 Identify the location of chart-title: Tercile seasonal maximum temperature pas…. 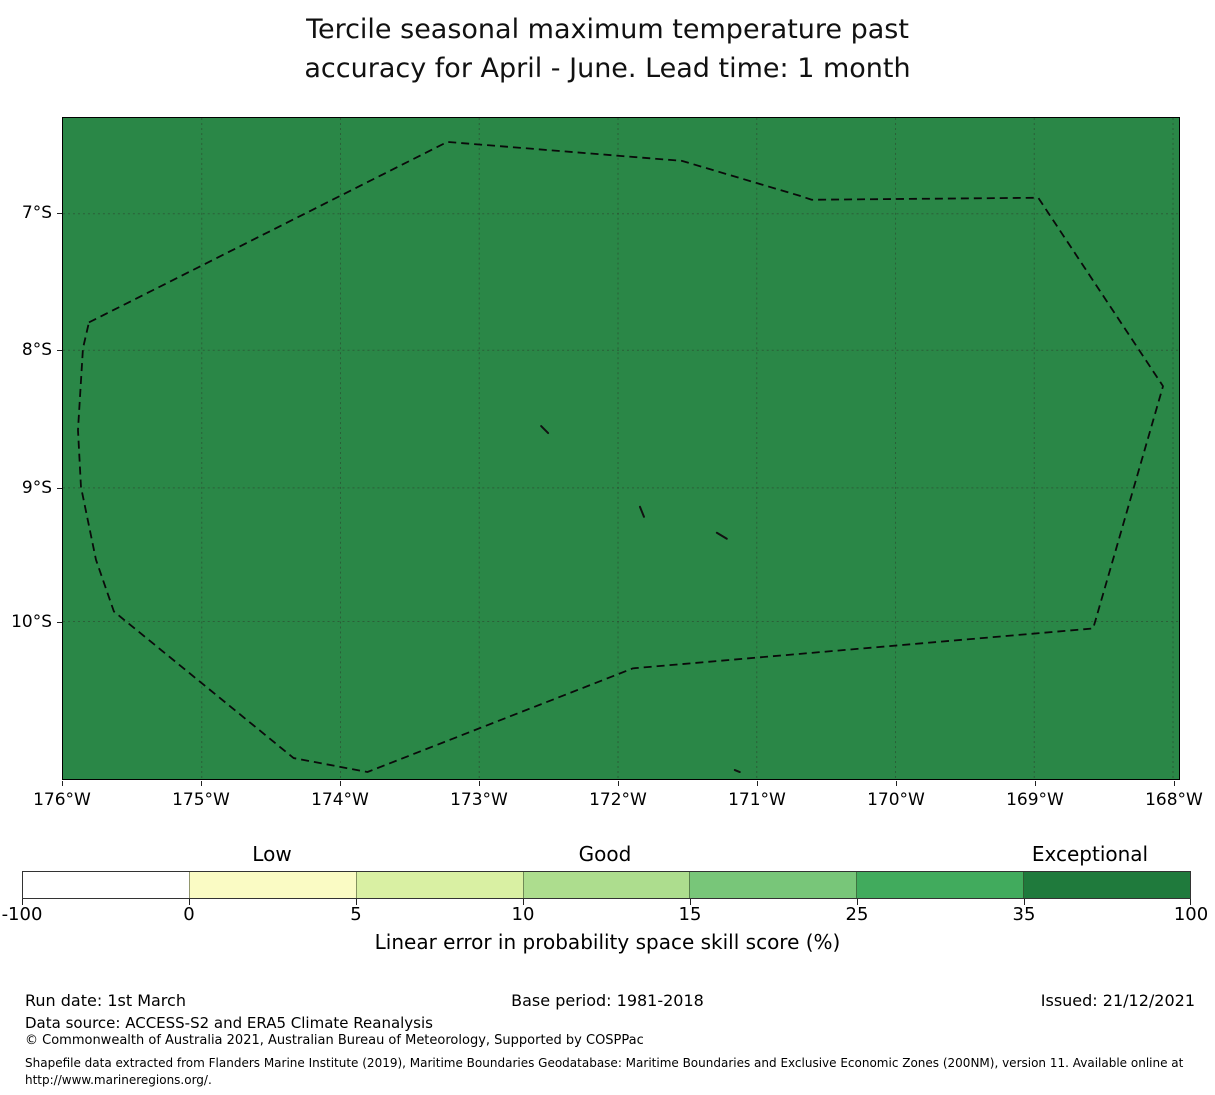
(607, 49).